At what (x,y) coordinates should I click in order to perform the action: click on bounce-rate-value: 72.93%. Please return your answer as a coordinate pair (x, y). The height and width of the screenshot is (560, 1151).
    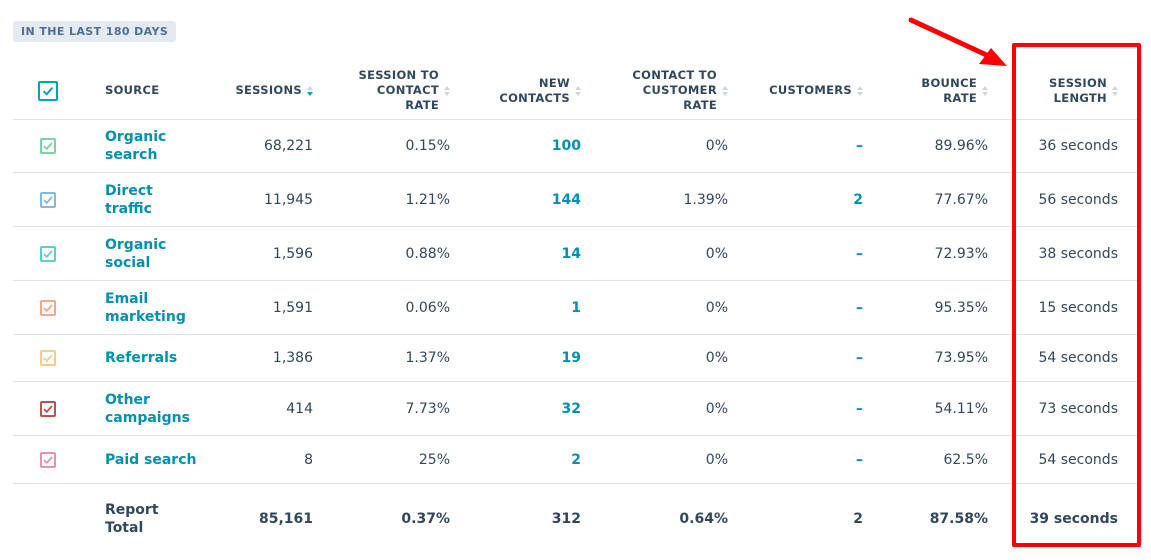
    Looking at the image, I should click on (961, 253).